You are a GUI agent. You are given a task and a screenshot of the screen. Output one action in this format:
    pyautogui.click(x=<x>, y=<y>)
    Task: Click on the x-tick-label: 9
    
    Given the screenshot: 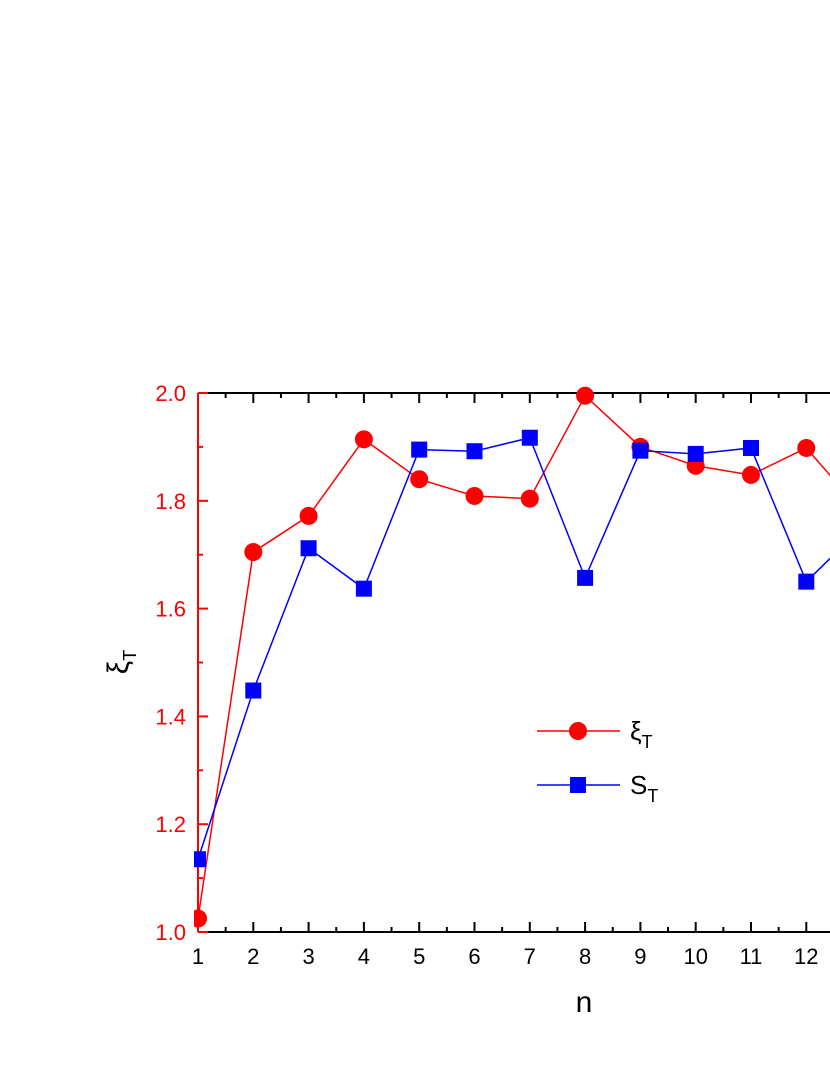 What is the action you would take?
    pyautogui.click(x=640, y=956)
    